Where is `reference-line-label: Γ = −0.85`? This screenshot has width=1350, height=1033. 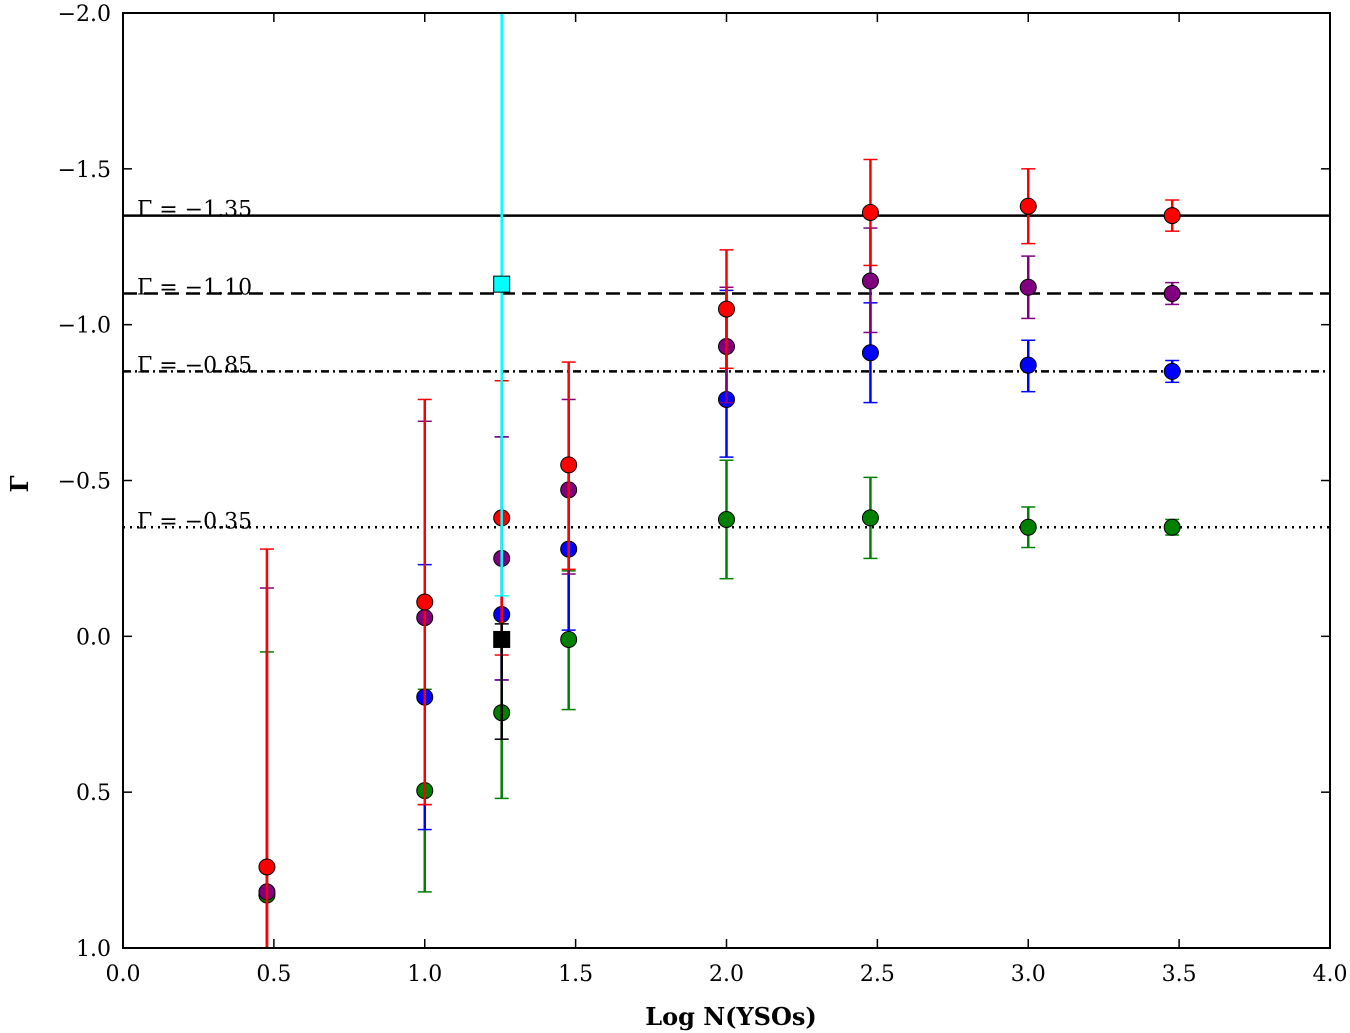
reference-line-label: Γ = −0.85 is located at coordinates (194, 365).